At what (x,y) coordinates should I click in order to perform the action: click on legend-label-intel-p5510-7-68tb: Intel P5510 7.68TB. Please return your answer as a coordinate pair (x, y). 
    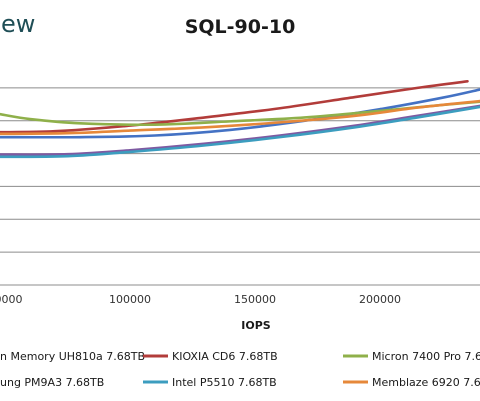
    Looking at the image, I should click on (224, 382).